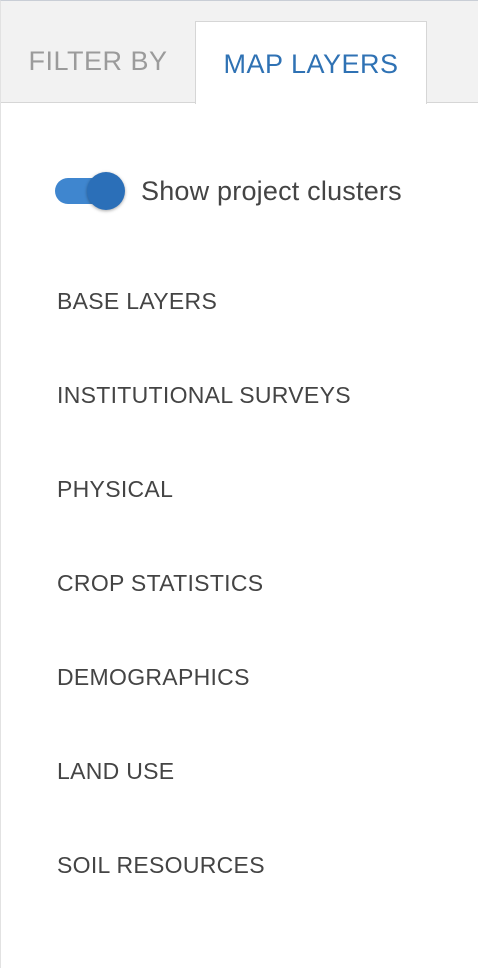 The width and height of the screenshot is (478, 968). Describe the element at coordinates (311, 62) in the screenshot. I see `tab-map-layers: MAP LAYERS` at that location.